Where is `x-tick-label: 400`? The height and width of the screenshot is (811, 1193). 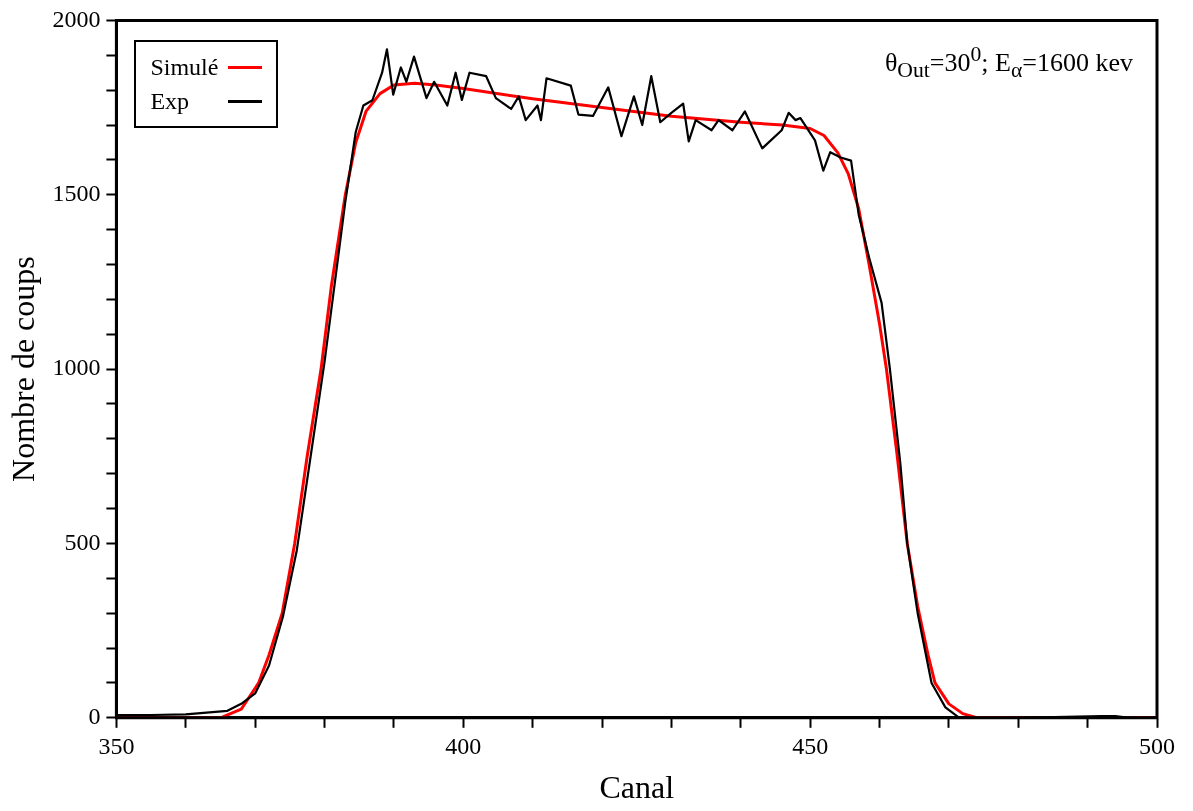 x-tick-label: 400 is located at coordinates (463, 746).